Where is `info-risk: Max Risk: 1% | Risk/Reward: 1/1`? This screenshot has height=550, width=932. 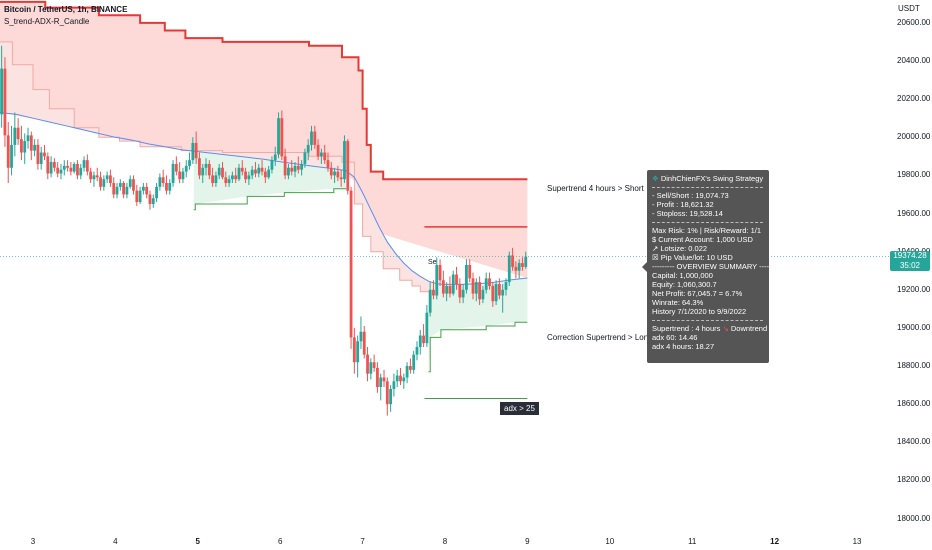 info-risk: Max Risk: 1% | Risk/Reward: 1/1 is located at coordinates (710, 230).